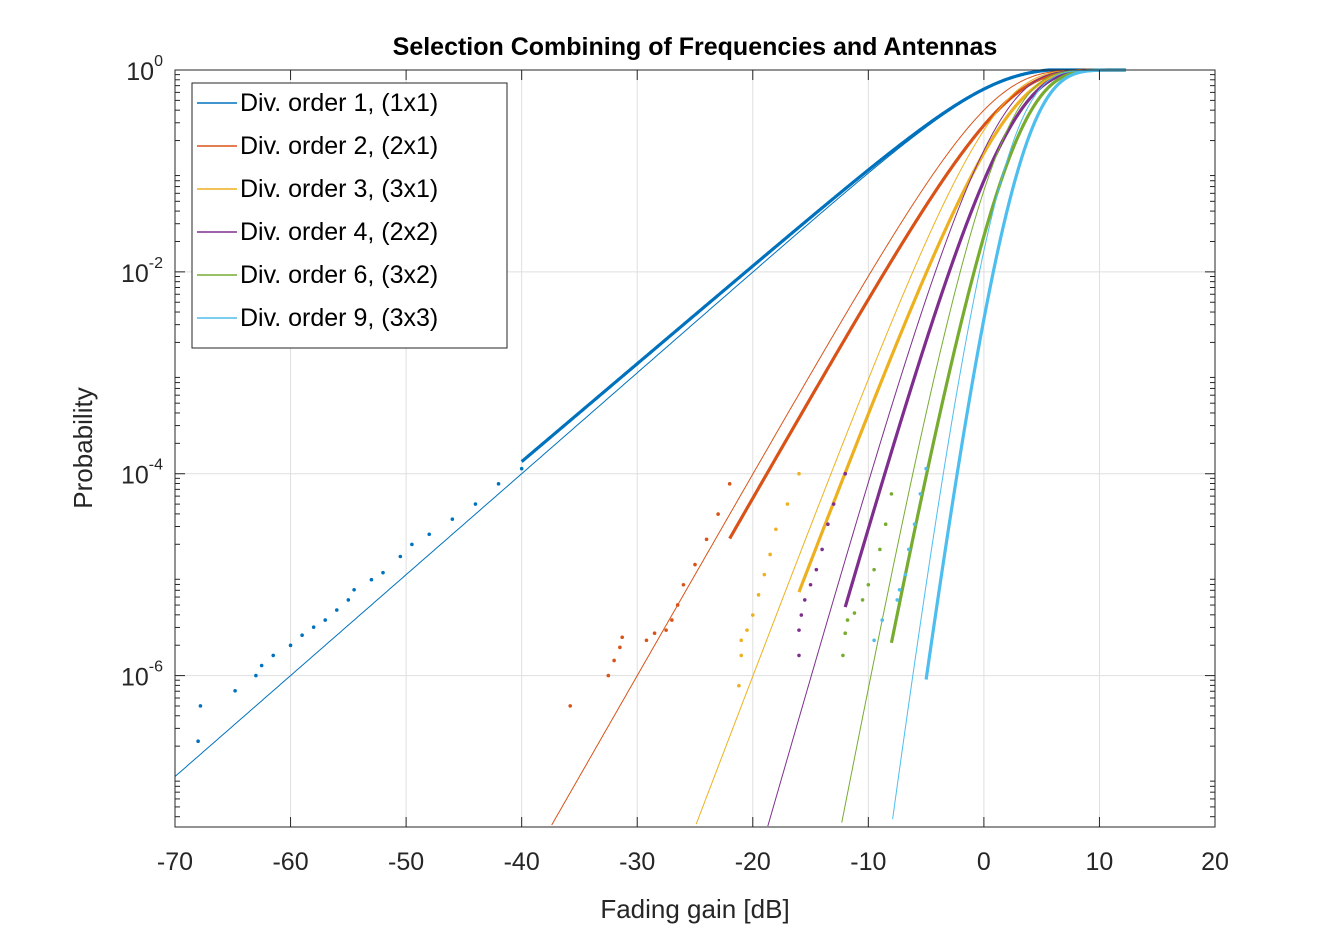  I want to click on x-tick-label: 0, so click(984, 862).